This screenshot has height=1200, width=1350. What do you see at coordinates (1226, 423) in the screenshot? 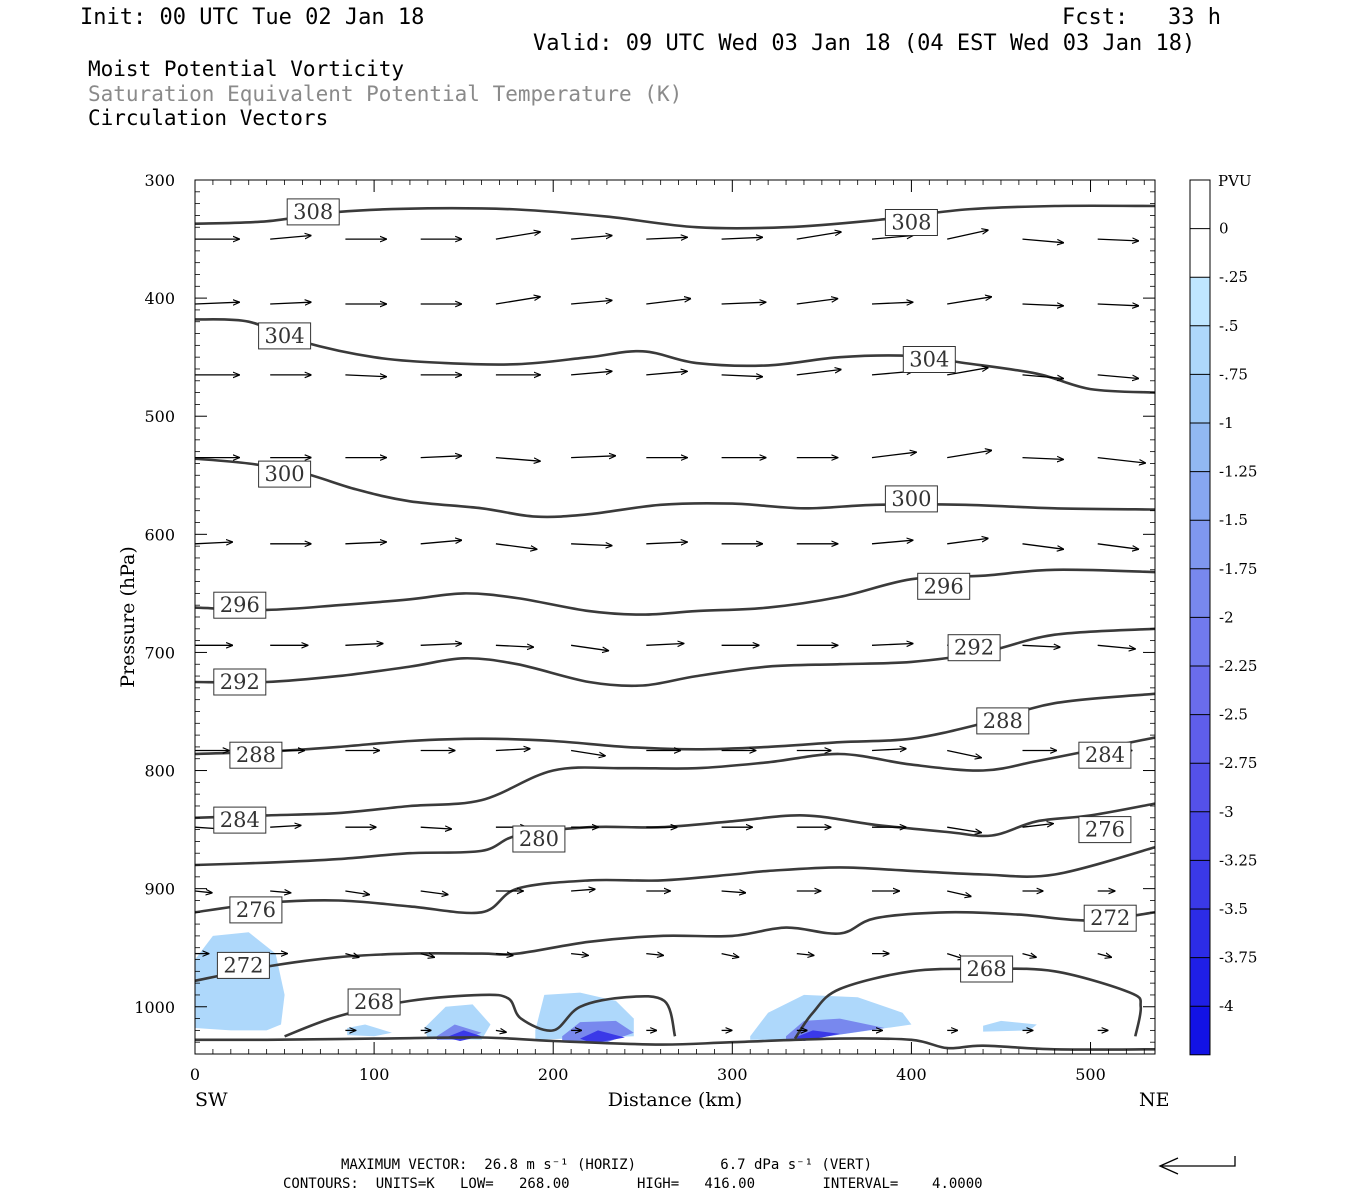
I see `colorbar-label-4: -1` at bounding box center [1226, 423].